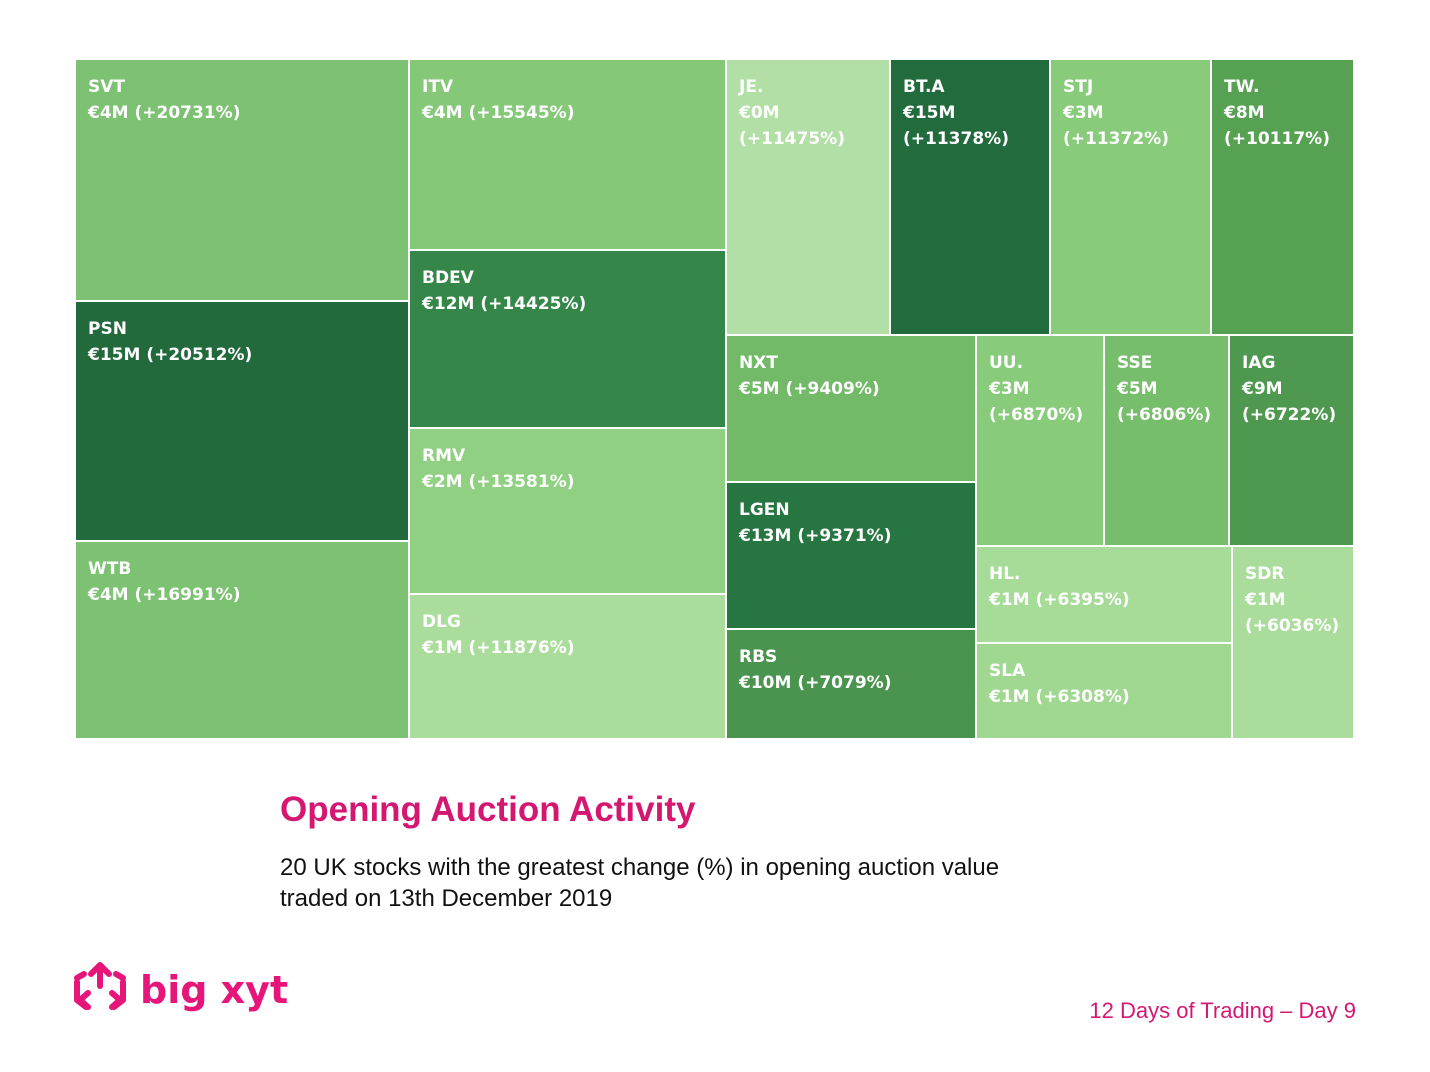  I want to click on tile-value-change: €1M (+11876%), so click(567, 648).